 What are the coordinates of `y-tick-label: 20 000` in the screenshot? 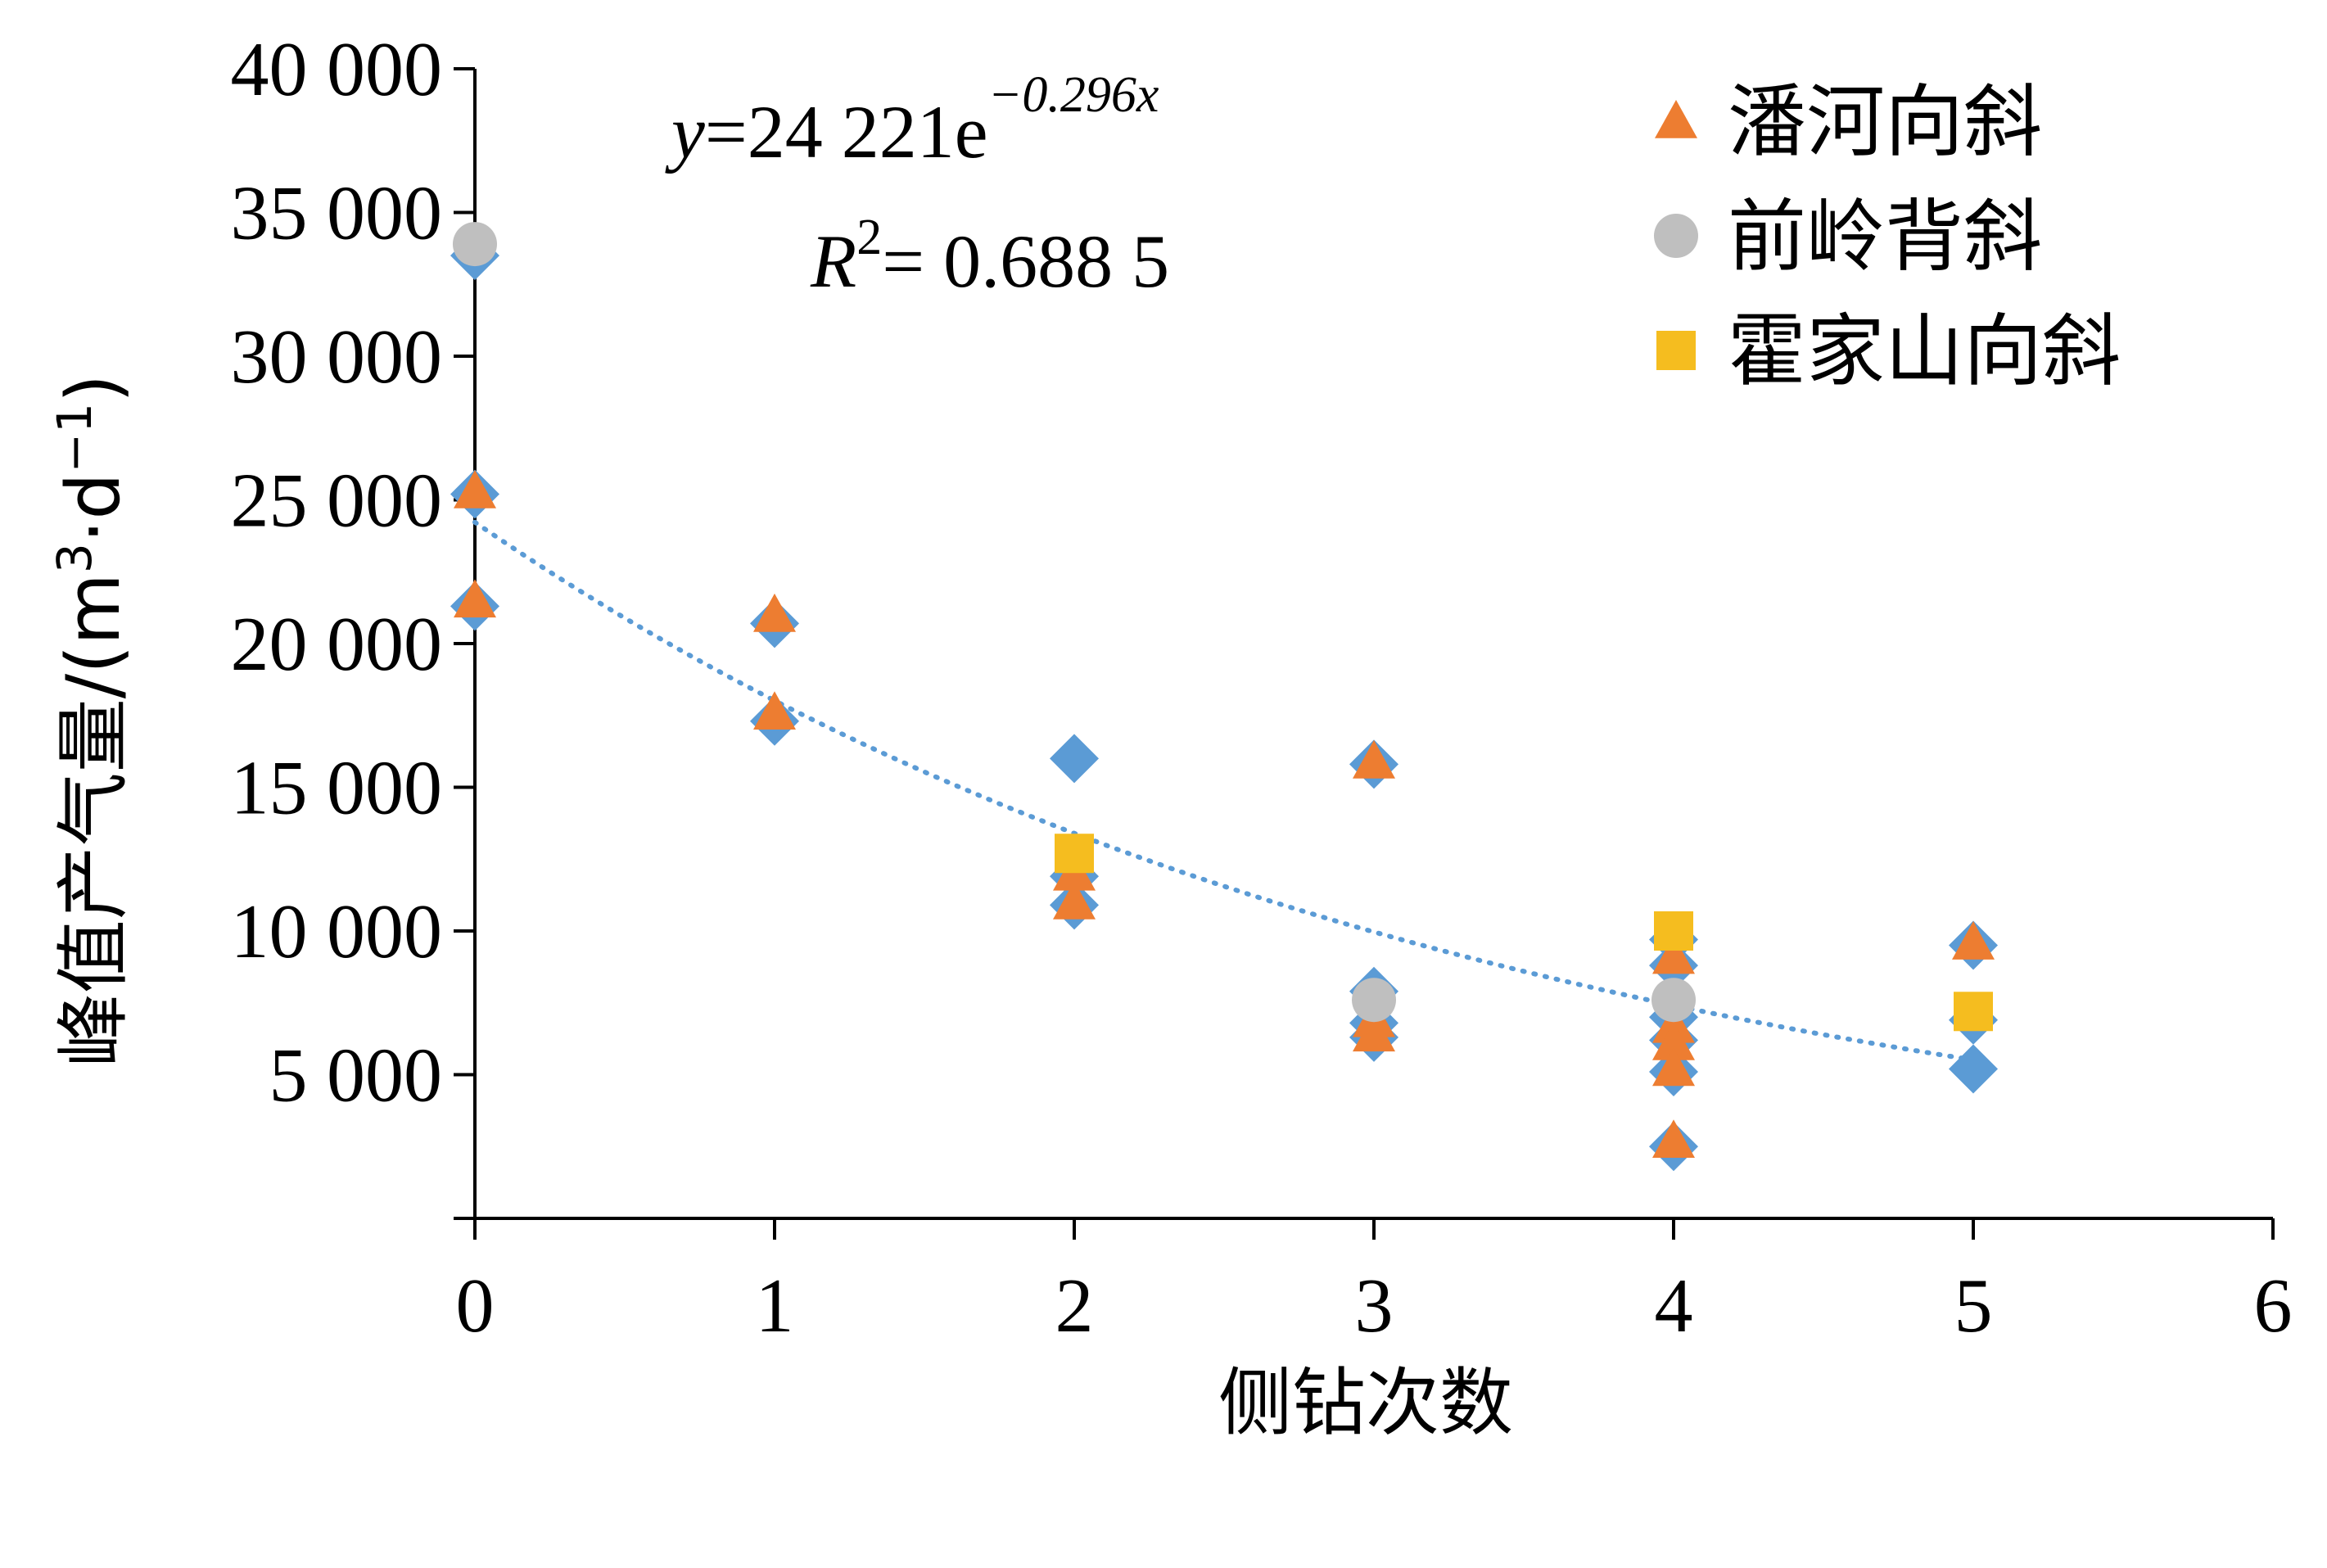 It's located at (337, 645).